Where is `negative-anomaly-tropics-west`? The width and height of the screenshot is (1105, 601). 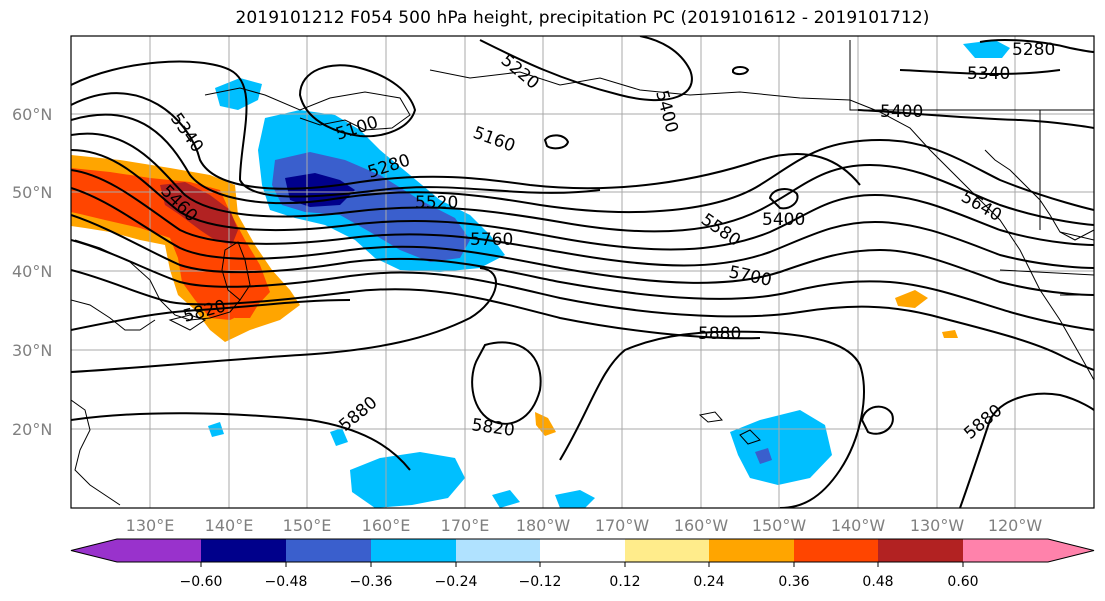 negative-anomaly-tropics-west is located at coordinates (407, 480).